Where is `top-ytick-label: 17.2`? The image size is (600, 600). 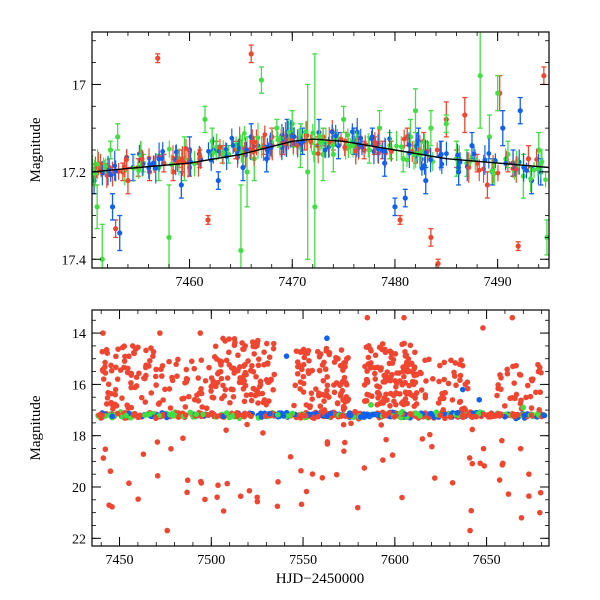 top-ytick-label: 17.2 is located at coordinates (74, 173).